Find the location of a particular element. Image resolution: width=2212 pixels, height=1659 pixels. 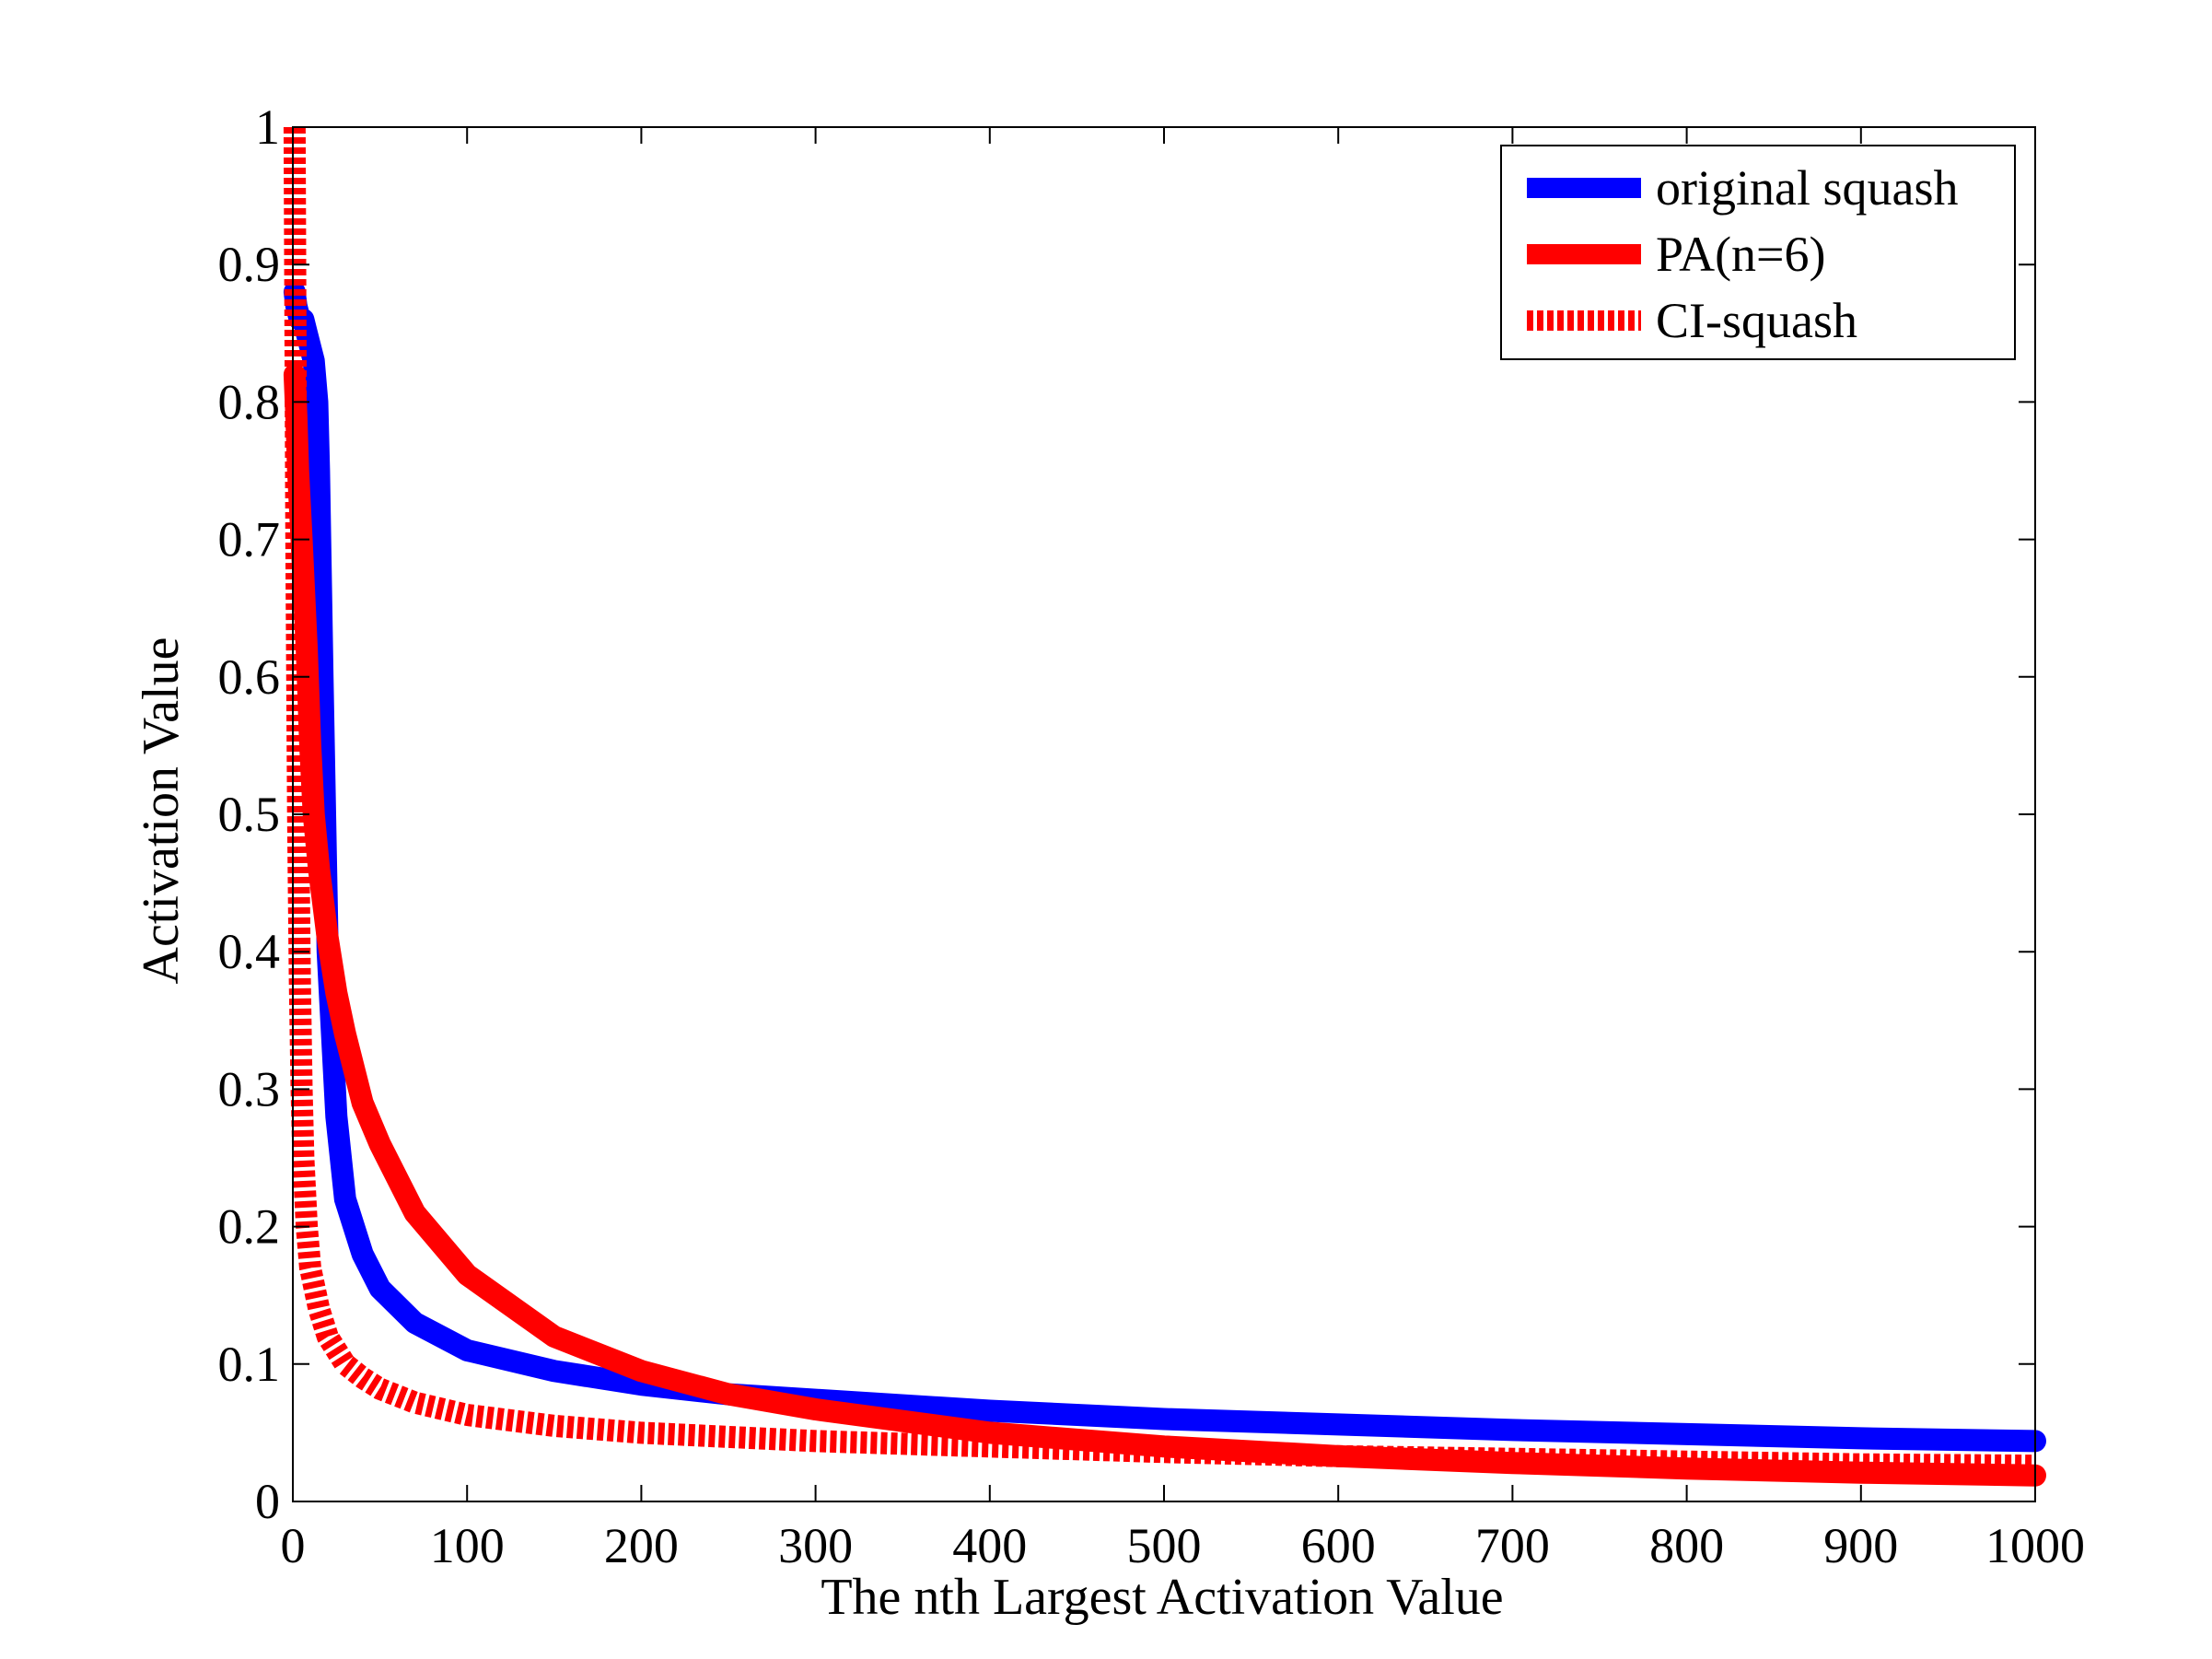

x-tick-label: 500 is located at coordinates (1165, 1545).